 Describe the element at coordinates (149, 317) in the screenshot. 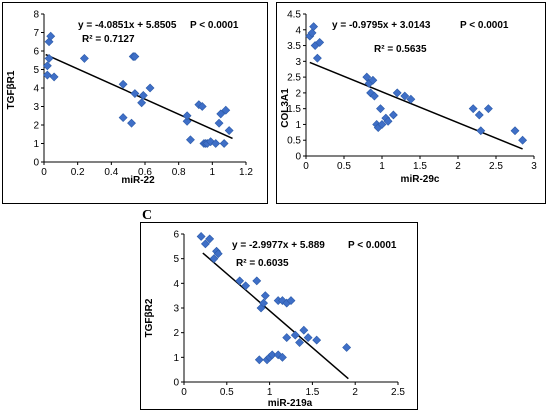

I see `chart-c-y-axis-label: TGFβR2` at that location.